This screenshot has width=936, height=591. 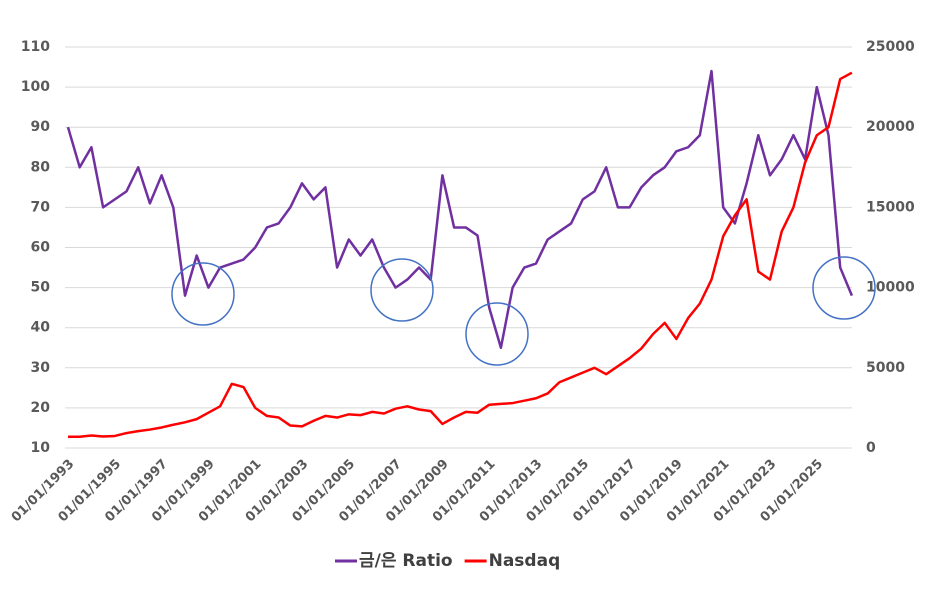 I want to click on y2-tick-label: 10000, so click(x=890, y=288).